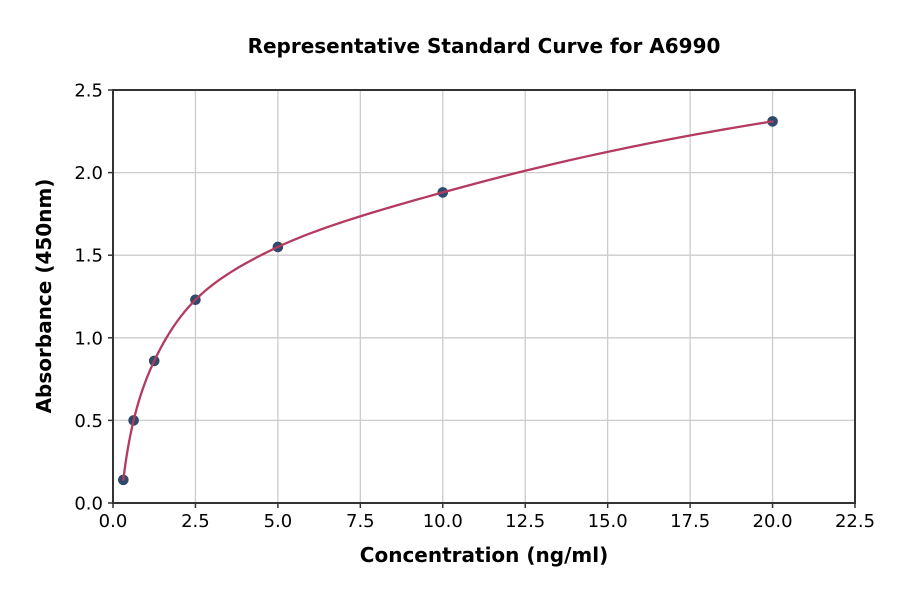  Describe the element at coordinates (690, 521) in the screenshot. I see `x-tick-label: 17.5` at that location.